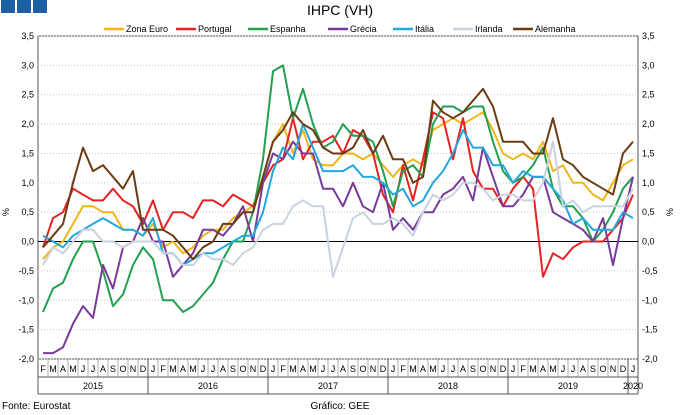 This screenshot has height=415, width=681. What do you see at coordinates (27, 95) in the screenshot?
I see `y-tick-label-left: 2,5` at bounding box center [27, 95].